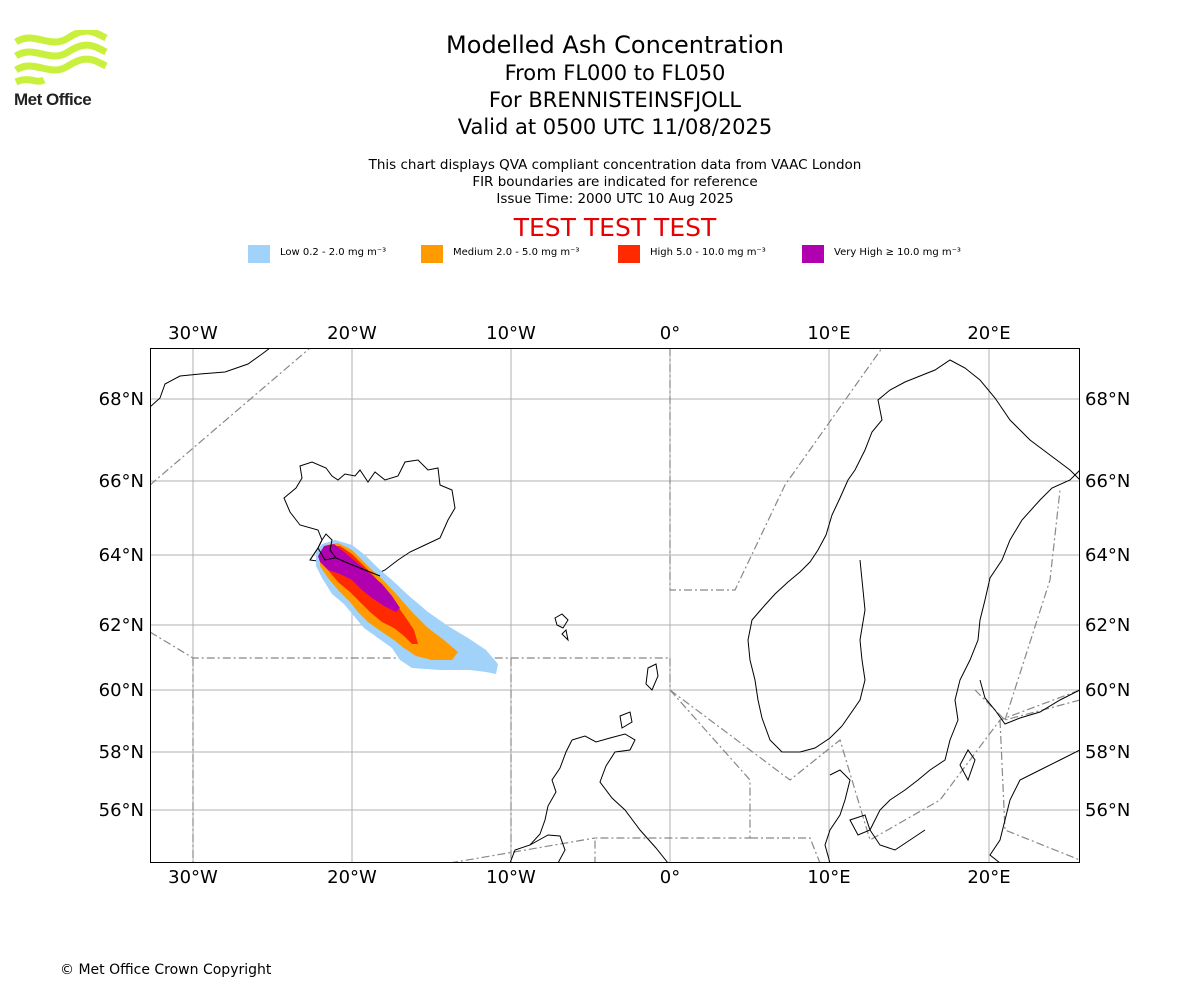 The height and width of the screenshot is (1000, 1200). Describe the element at coordinates (359, 578) in the screenshot. I see `ash-very-high` at that location.